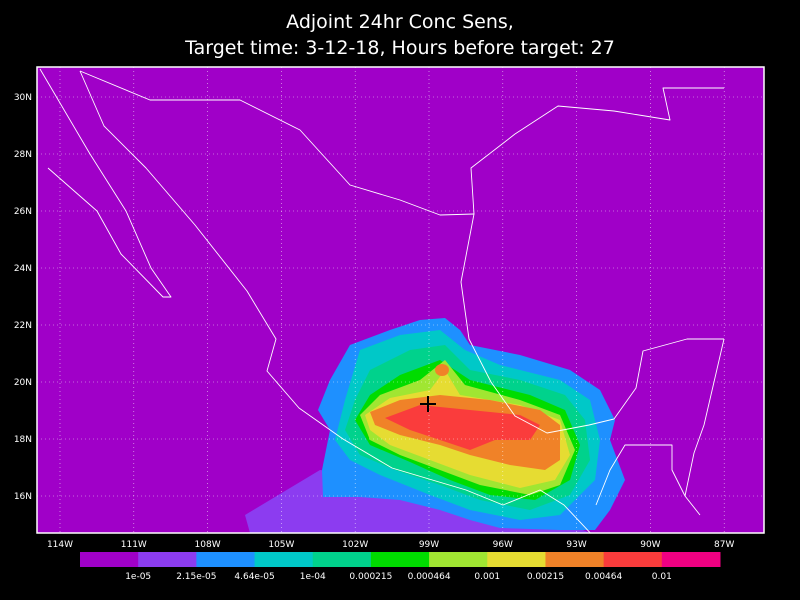 The height and width of the screenshot is (600, 800). What do you see at coordinates (134, 545) in the screenshot?
I see `lon-label: 111W` at bounding box center [134, 545].